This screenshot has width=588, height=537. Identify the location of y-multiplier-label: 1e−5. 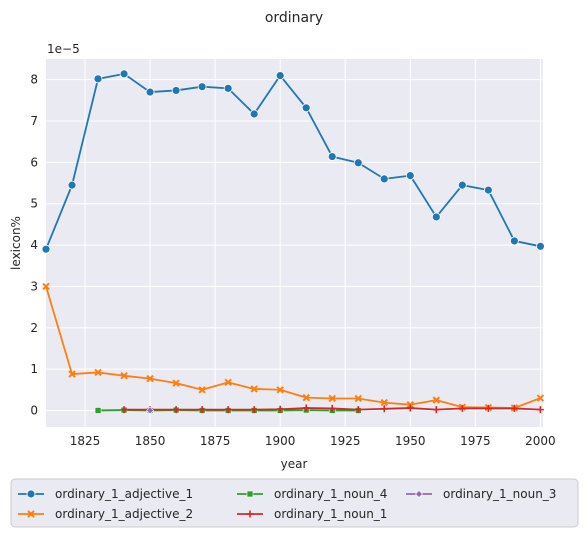
(63, 49).